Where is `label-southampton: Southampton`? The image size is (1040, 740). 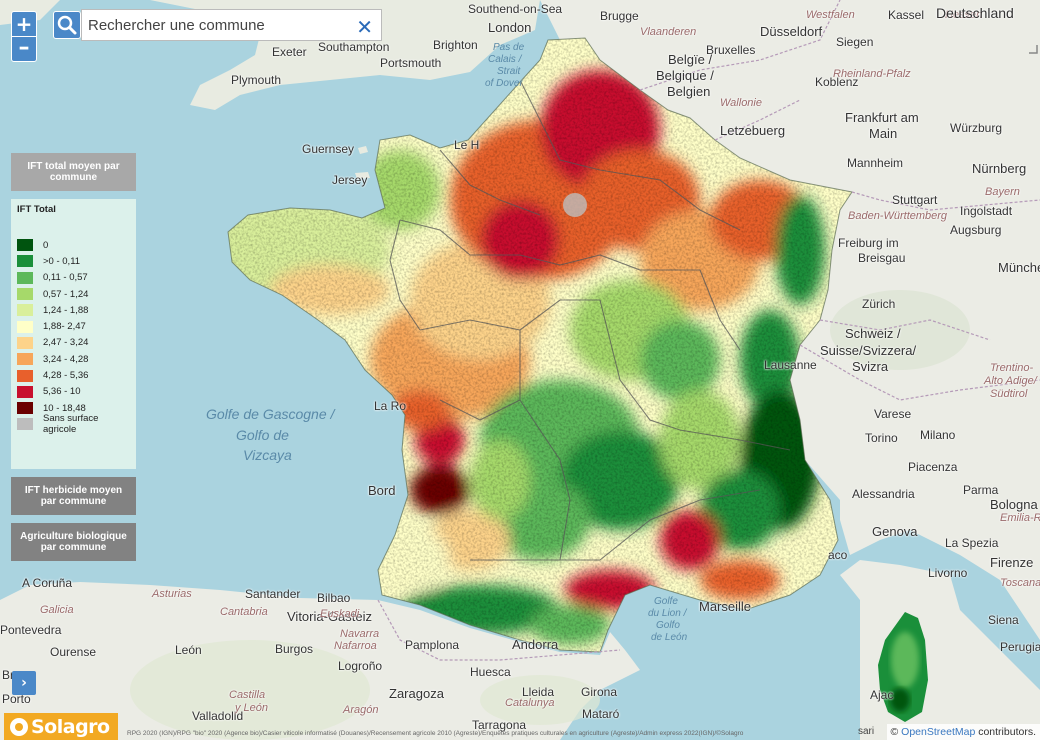 label-southampton: Southampton is located at coordinates (354, 47).